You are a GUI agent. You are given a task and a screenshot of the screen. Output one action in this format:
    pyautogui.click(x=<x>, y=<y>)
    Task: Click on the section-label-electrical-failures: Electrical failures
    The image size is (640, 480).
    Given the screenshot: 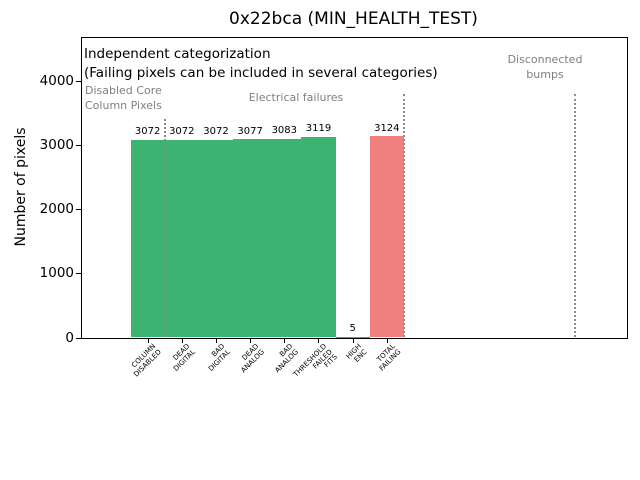 What is the action you would take?
    pyautogui.click(x=296, y=97)
    